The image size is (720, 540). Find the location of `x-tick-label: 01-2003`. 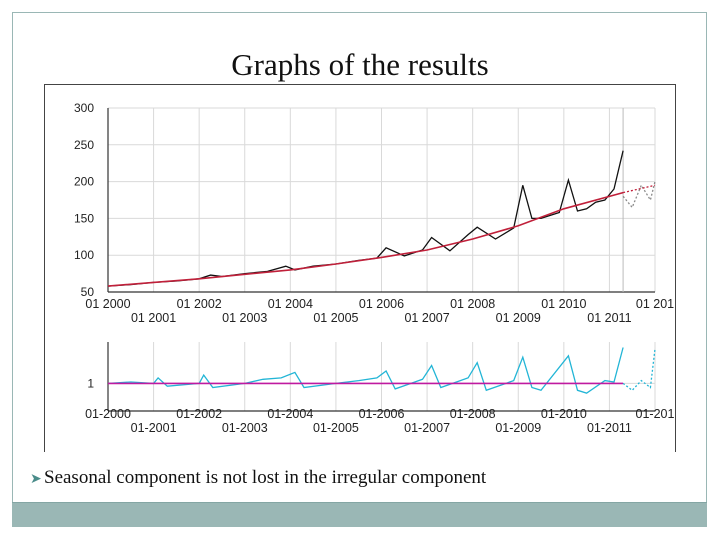

x-tick-label: 01-2003 is located at coordinates (245, 428).